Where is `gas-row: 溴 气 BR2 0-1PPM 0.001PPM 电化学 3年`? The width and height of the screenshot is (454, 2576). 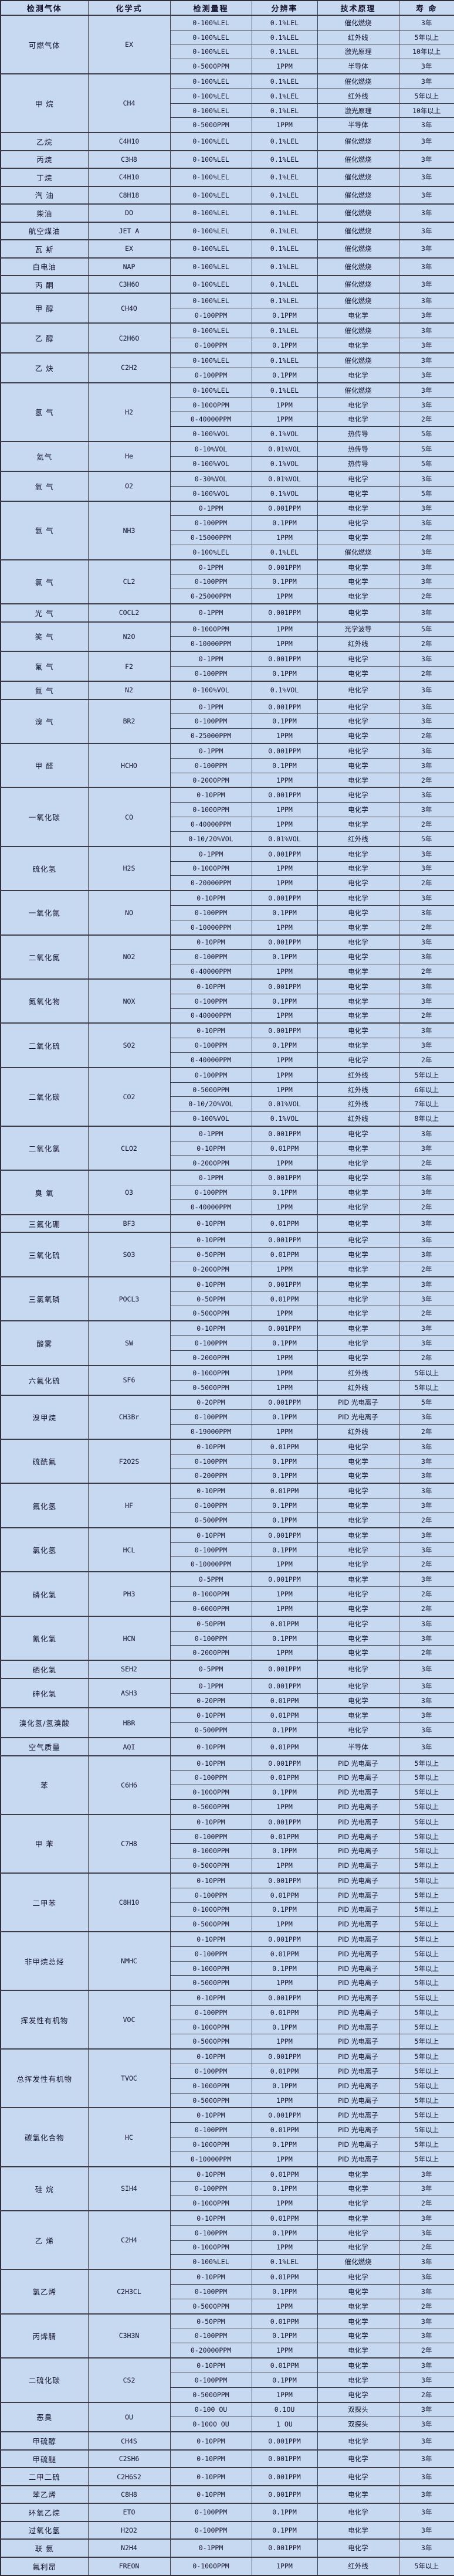
gas-row: 溴 气 BR2 0-1PPM 0.001PPM 电化学 3年 is located at coordinates (227, 721).